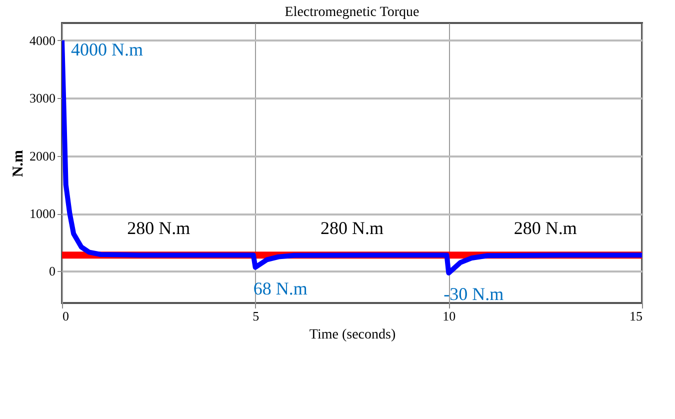  What do you see at coordinates (43, 40) in the screenshot?
I see `y-tick-label: 4000` at bounding box center [43, 40].